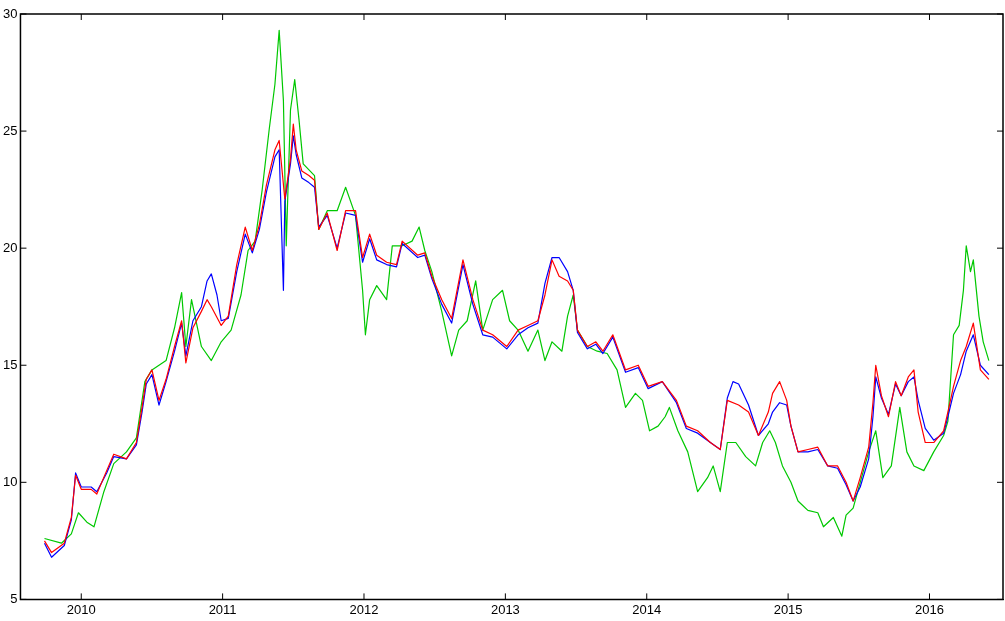 This screenshot has height=621, width=1005. Describe the element at coordinates (222, 609) in the screenshot. I see `x-tick-label: 2011` at that location.